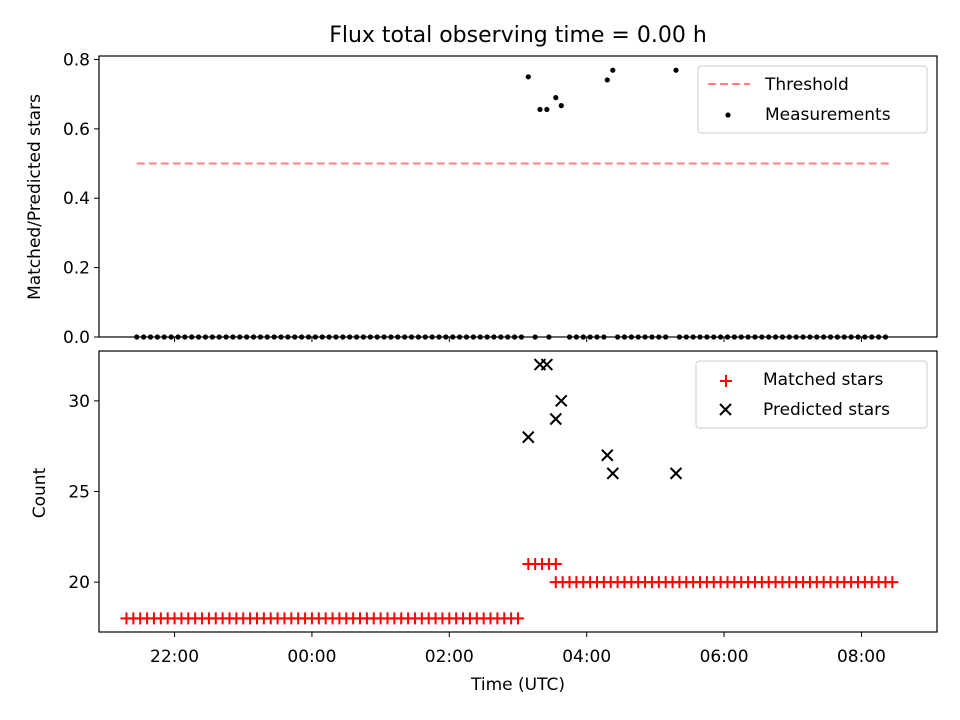  What do you see at coordinates (806, 85) in the screenshot?
I see `legend-threshold-label: Threshold` at bounding box center [806, 85].